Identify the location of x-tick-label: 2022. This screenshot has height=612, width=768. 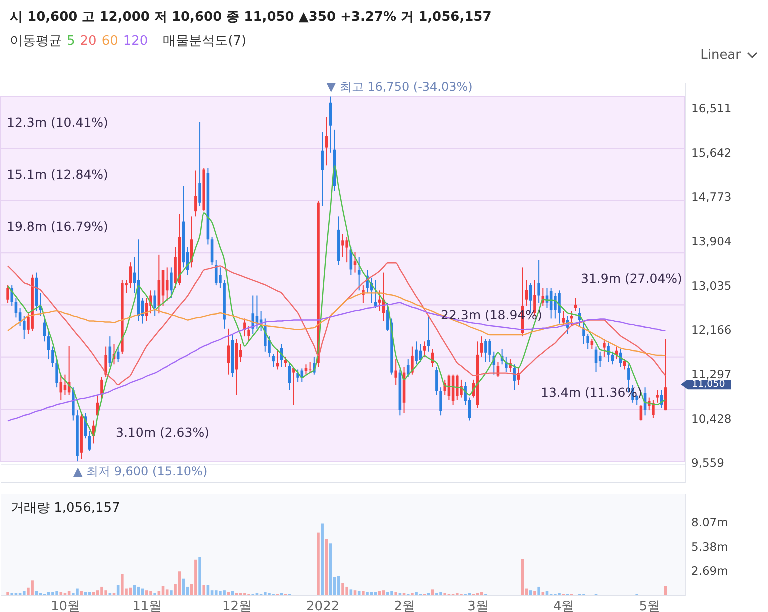
(323, 606).